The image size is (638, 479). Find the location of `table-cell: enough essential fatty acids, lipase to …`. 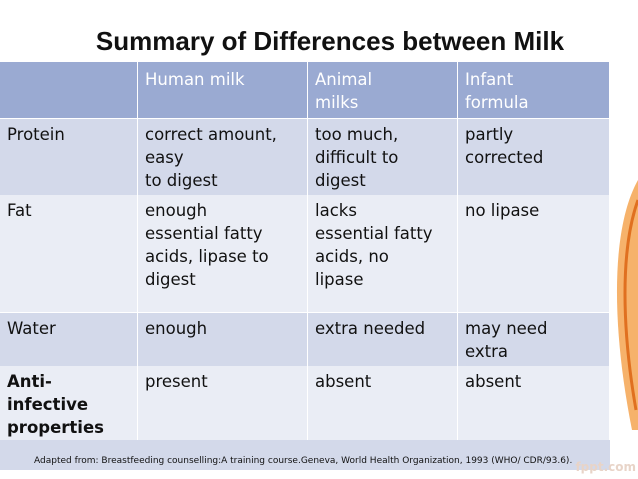

table-cell: enough essential fatty acids, lipase to … is located at coordinates (223, 253).